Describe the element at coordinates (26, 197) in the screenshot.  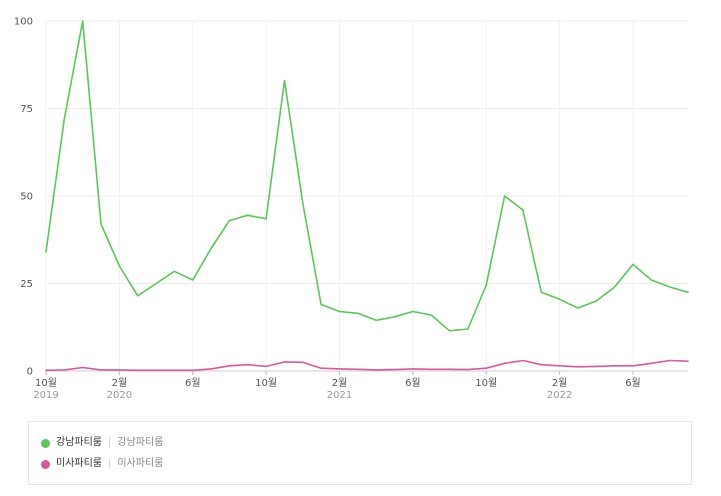
I see `y-tick-label: 50` at that location.